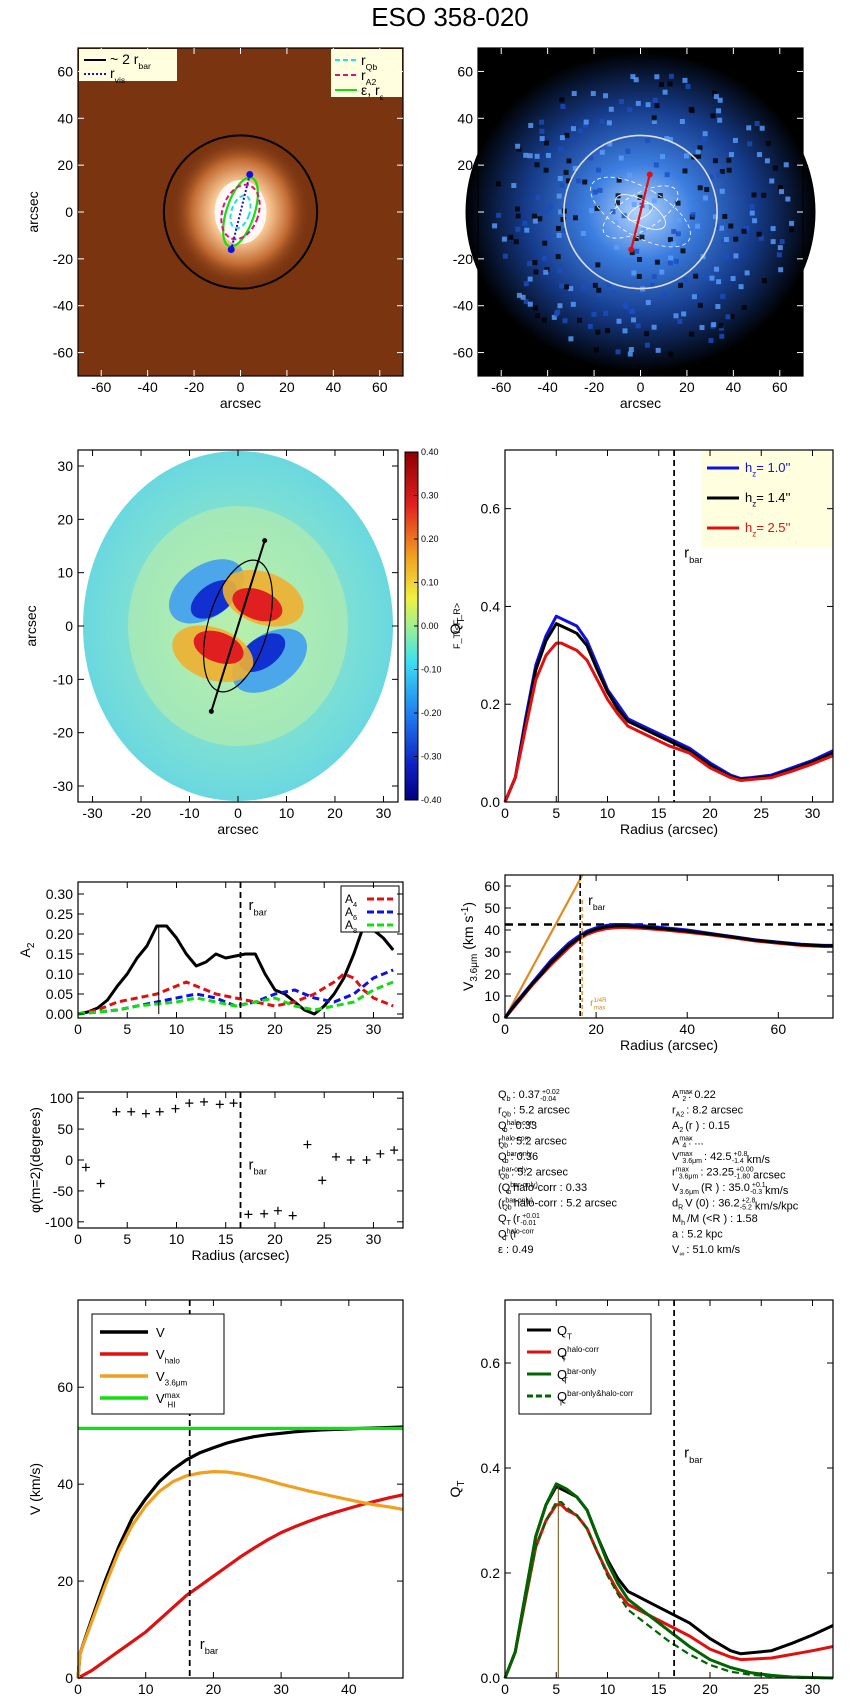  I want to click on x-tick-label: 10, so click(177, 1239).